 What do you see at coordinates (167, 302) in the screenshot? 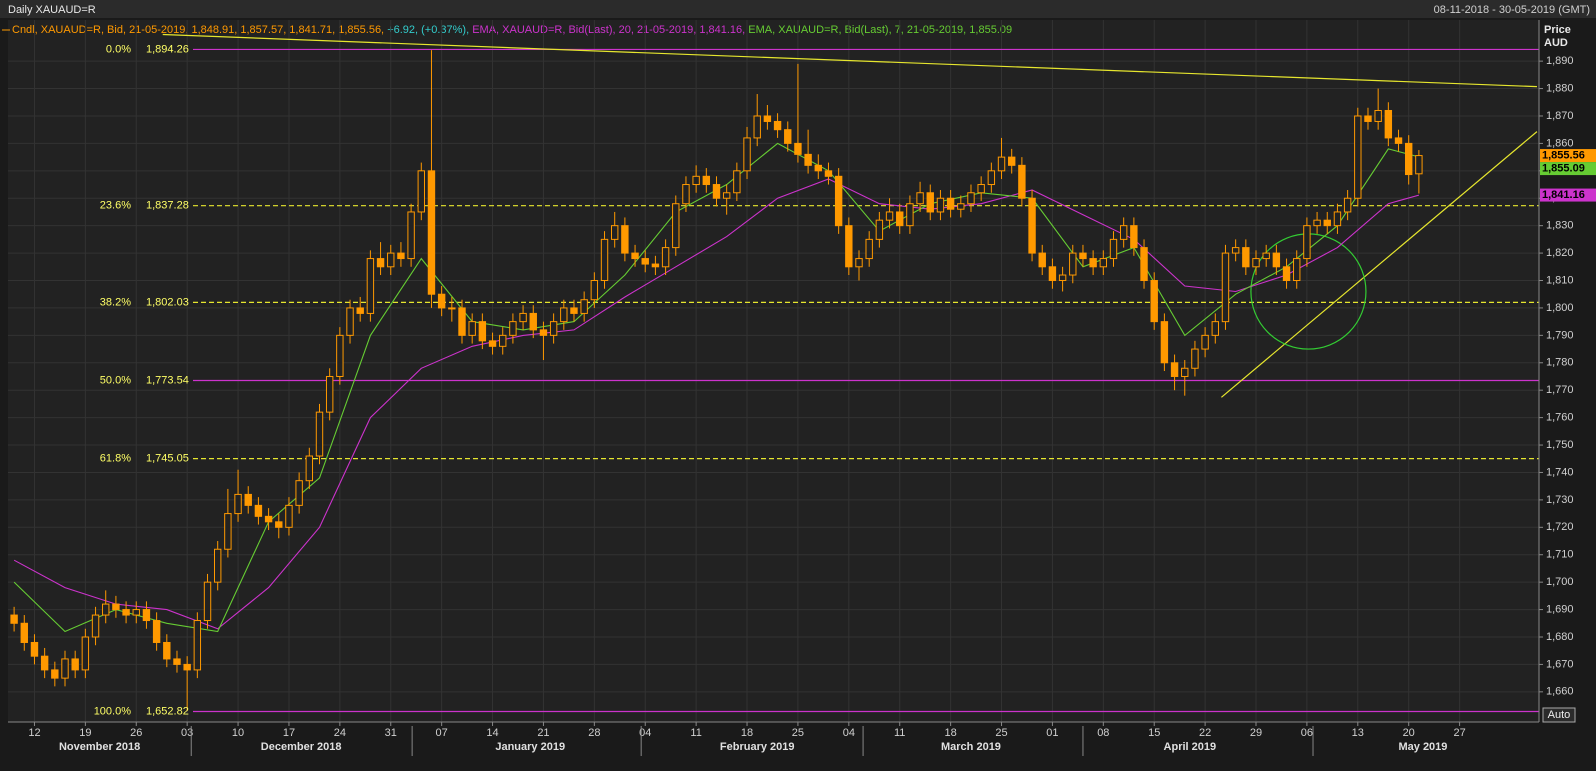
I see `level-value: 1,802.03` at bounding box center [167, 302].